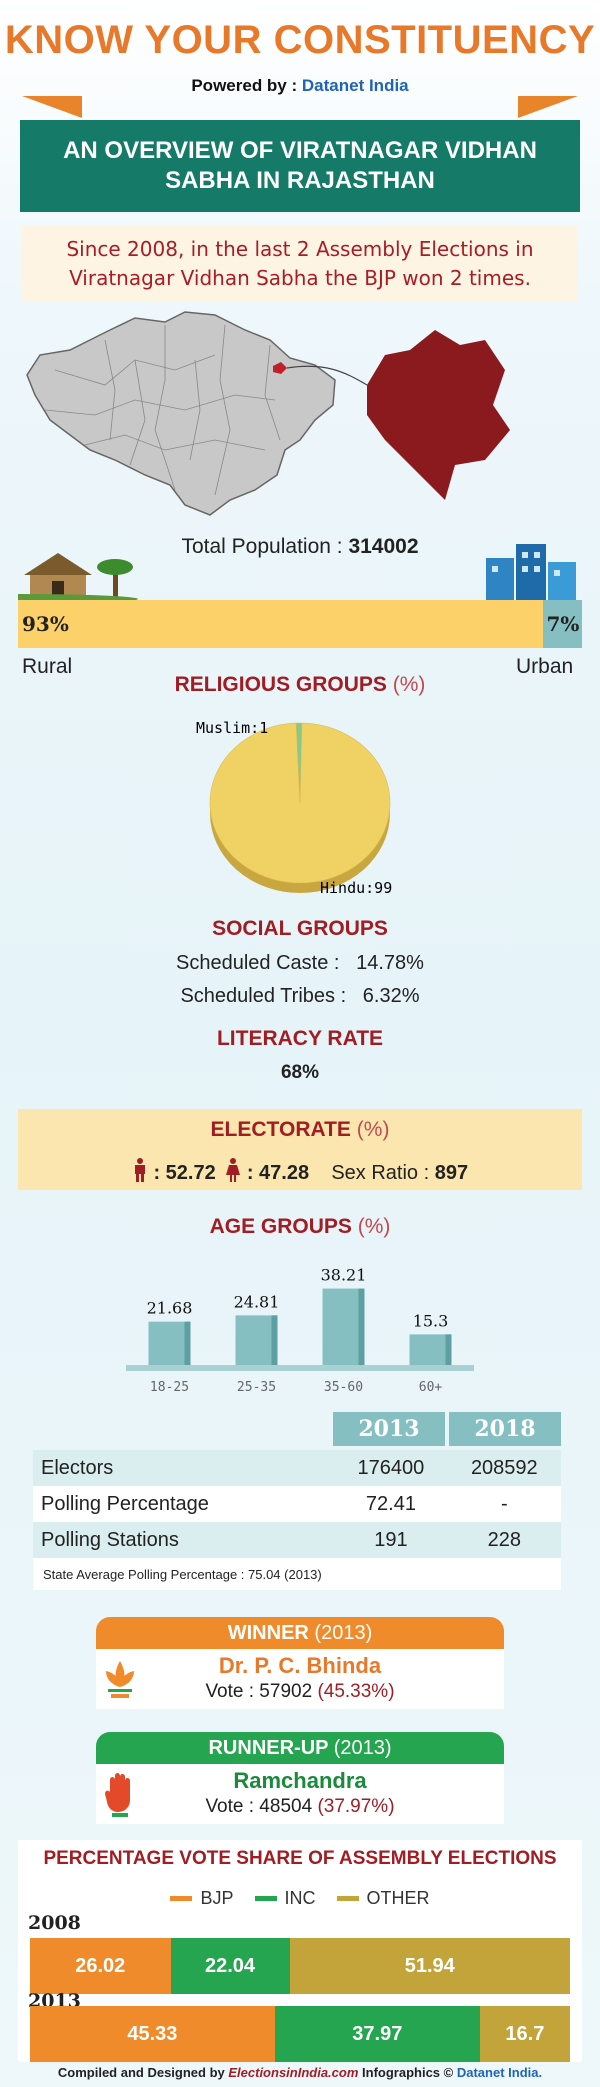 The width and height of the screenshot is (600, 2087). Describe the element at coordinates (300, 150) in the screenshot. I see `banner-line-1: AN OVERVIEW OF VIRATNAGAR VIDHAN` at that location.